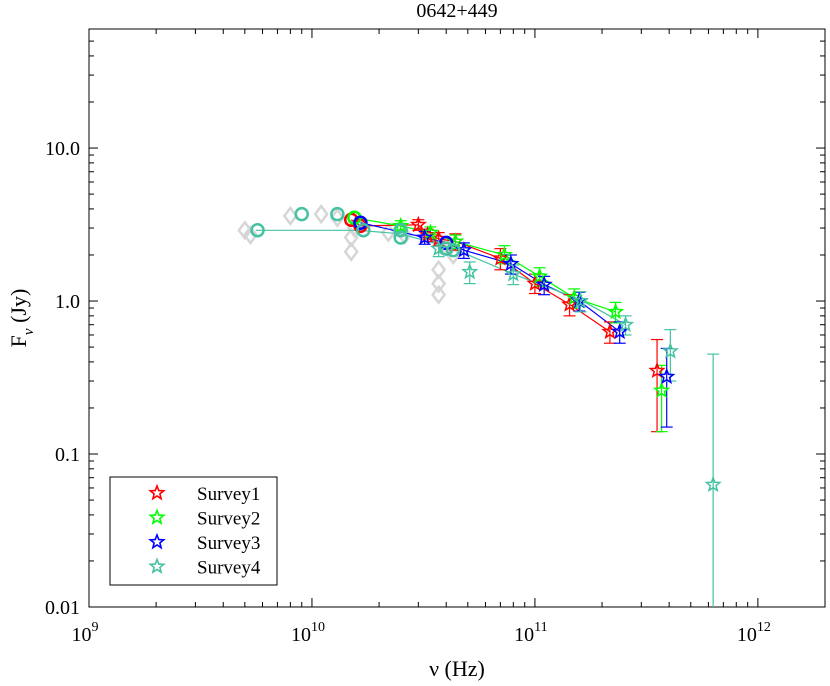 This screenshot has height=686, width=830. What do you see at coordinates (360, 222) in the screenshot?
I see `survey3-radio-point` at bounding box center [360, 222].